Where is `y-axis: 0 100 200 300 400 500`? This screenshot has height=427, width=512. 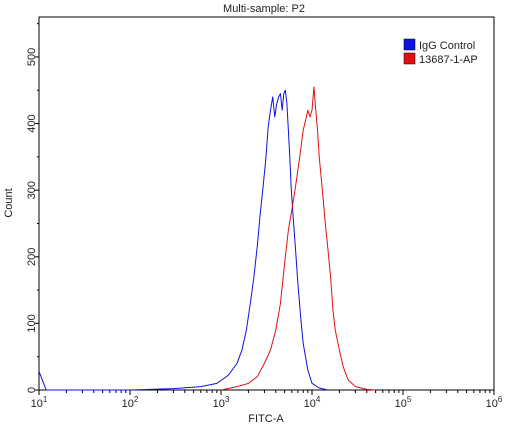
y-axis: 0 100 200 300 400 500 is located at coordinates (32, 208).